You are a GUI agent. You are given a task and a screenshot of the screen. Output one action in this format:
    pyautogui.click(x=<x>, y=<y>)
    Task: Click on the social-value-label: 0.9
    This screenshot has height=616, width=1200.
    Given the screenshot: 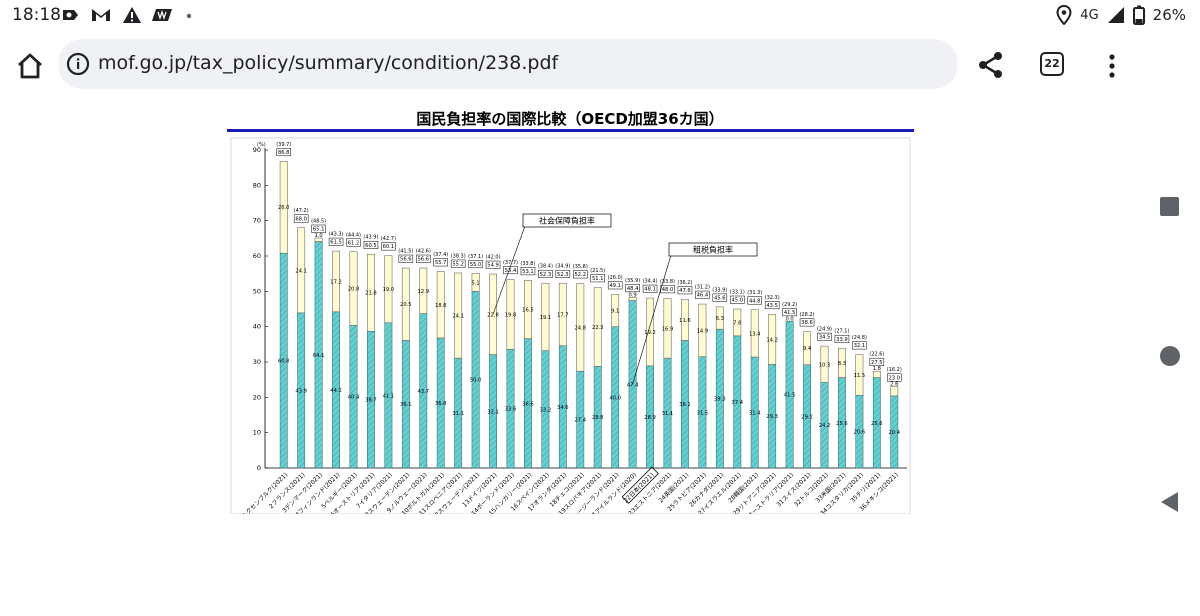 What is the action you would take?
    pyautogui.click(x=632, y=295)
    